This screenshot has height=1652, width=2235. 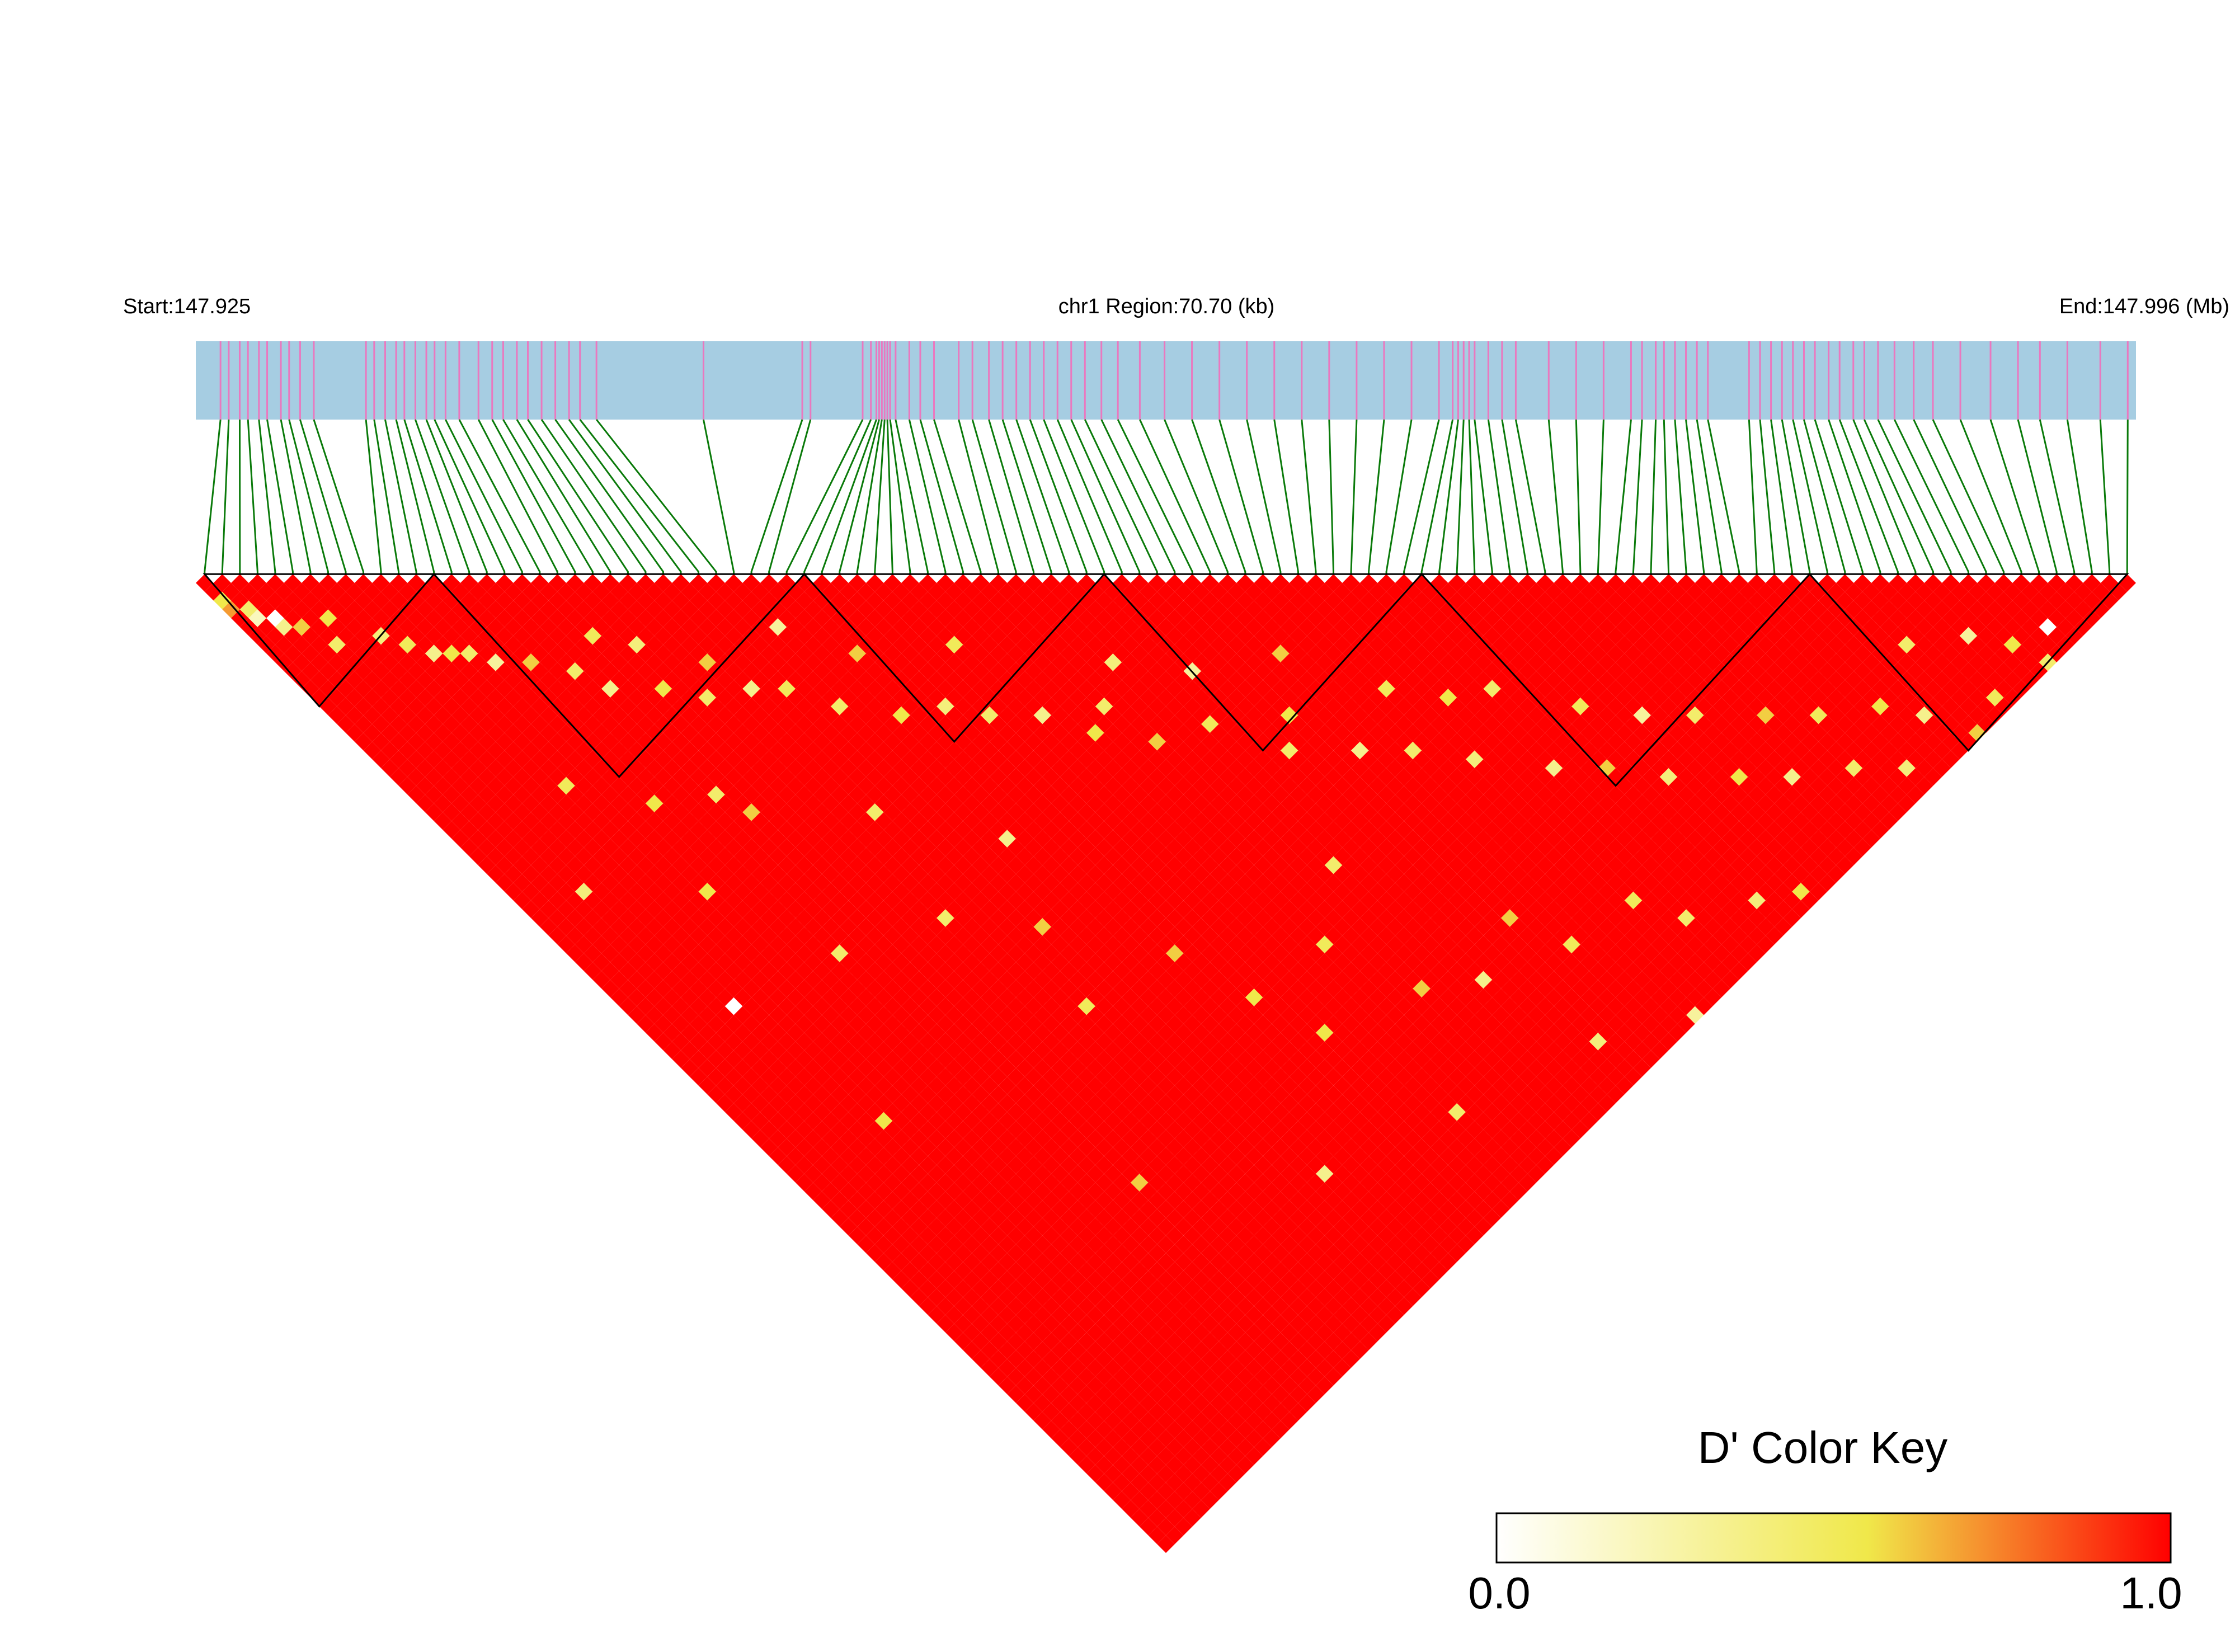 What do you see at coordinates (2144, 306) in the screenshot?
I see `region-end-label: End:147.996 (Mb)` at bounding box center [2144, 306].